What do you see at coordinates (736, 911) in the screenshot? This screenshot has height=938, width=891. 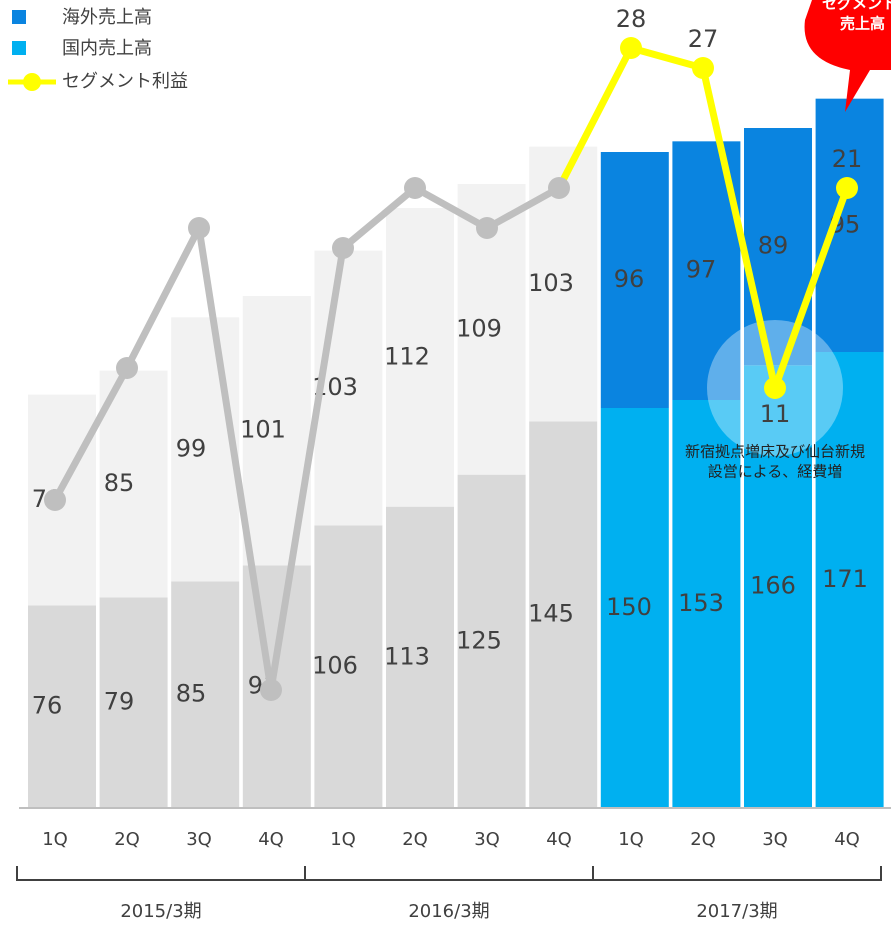 I see `group-label: 2017/3期` at bounding box center [736, 911].